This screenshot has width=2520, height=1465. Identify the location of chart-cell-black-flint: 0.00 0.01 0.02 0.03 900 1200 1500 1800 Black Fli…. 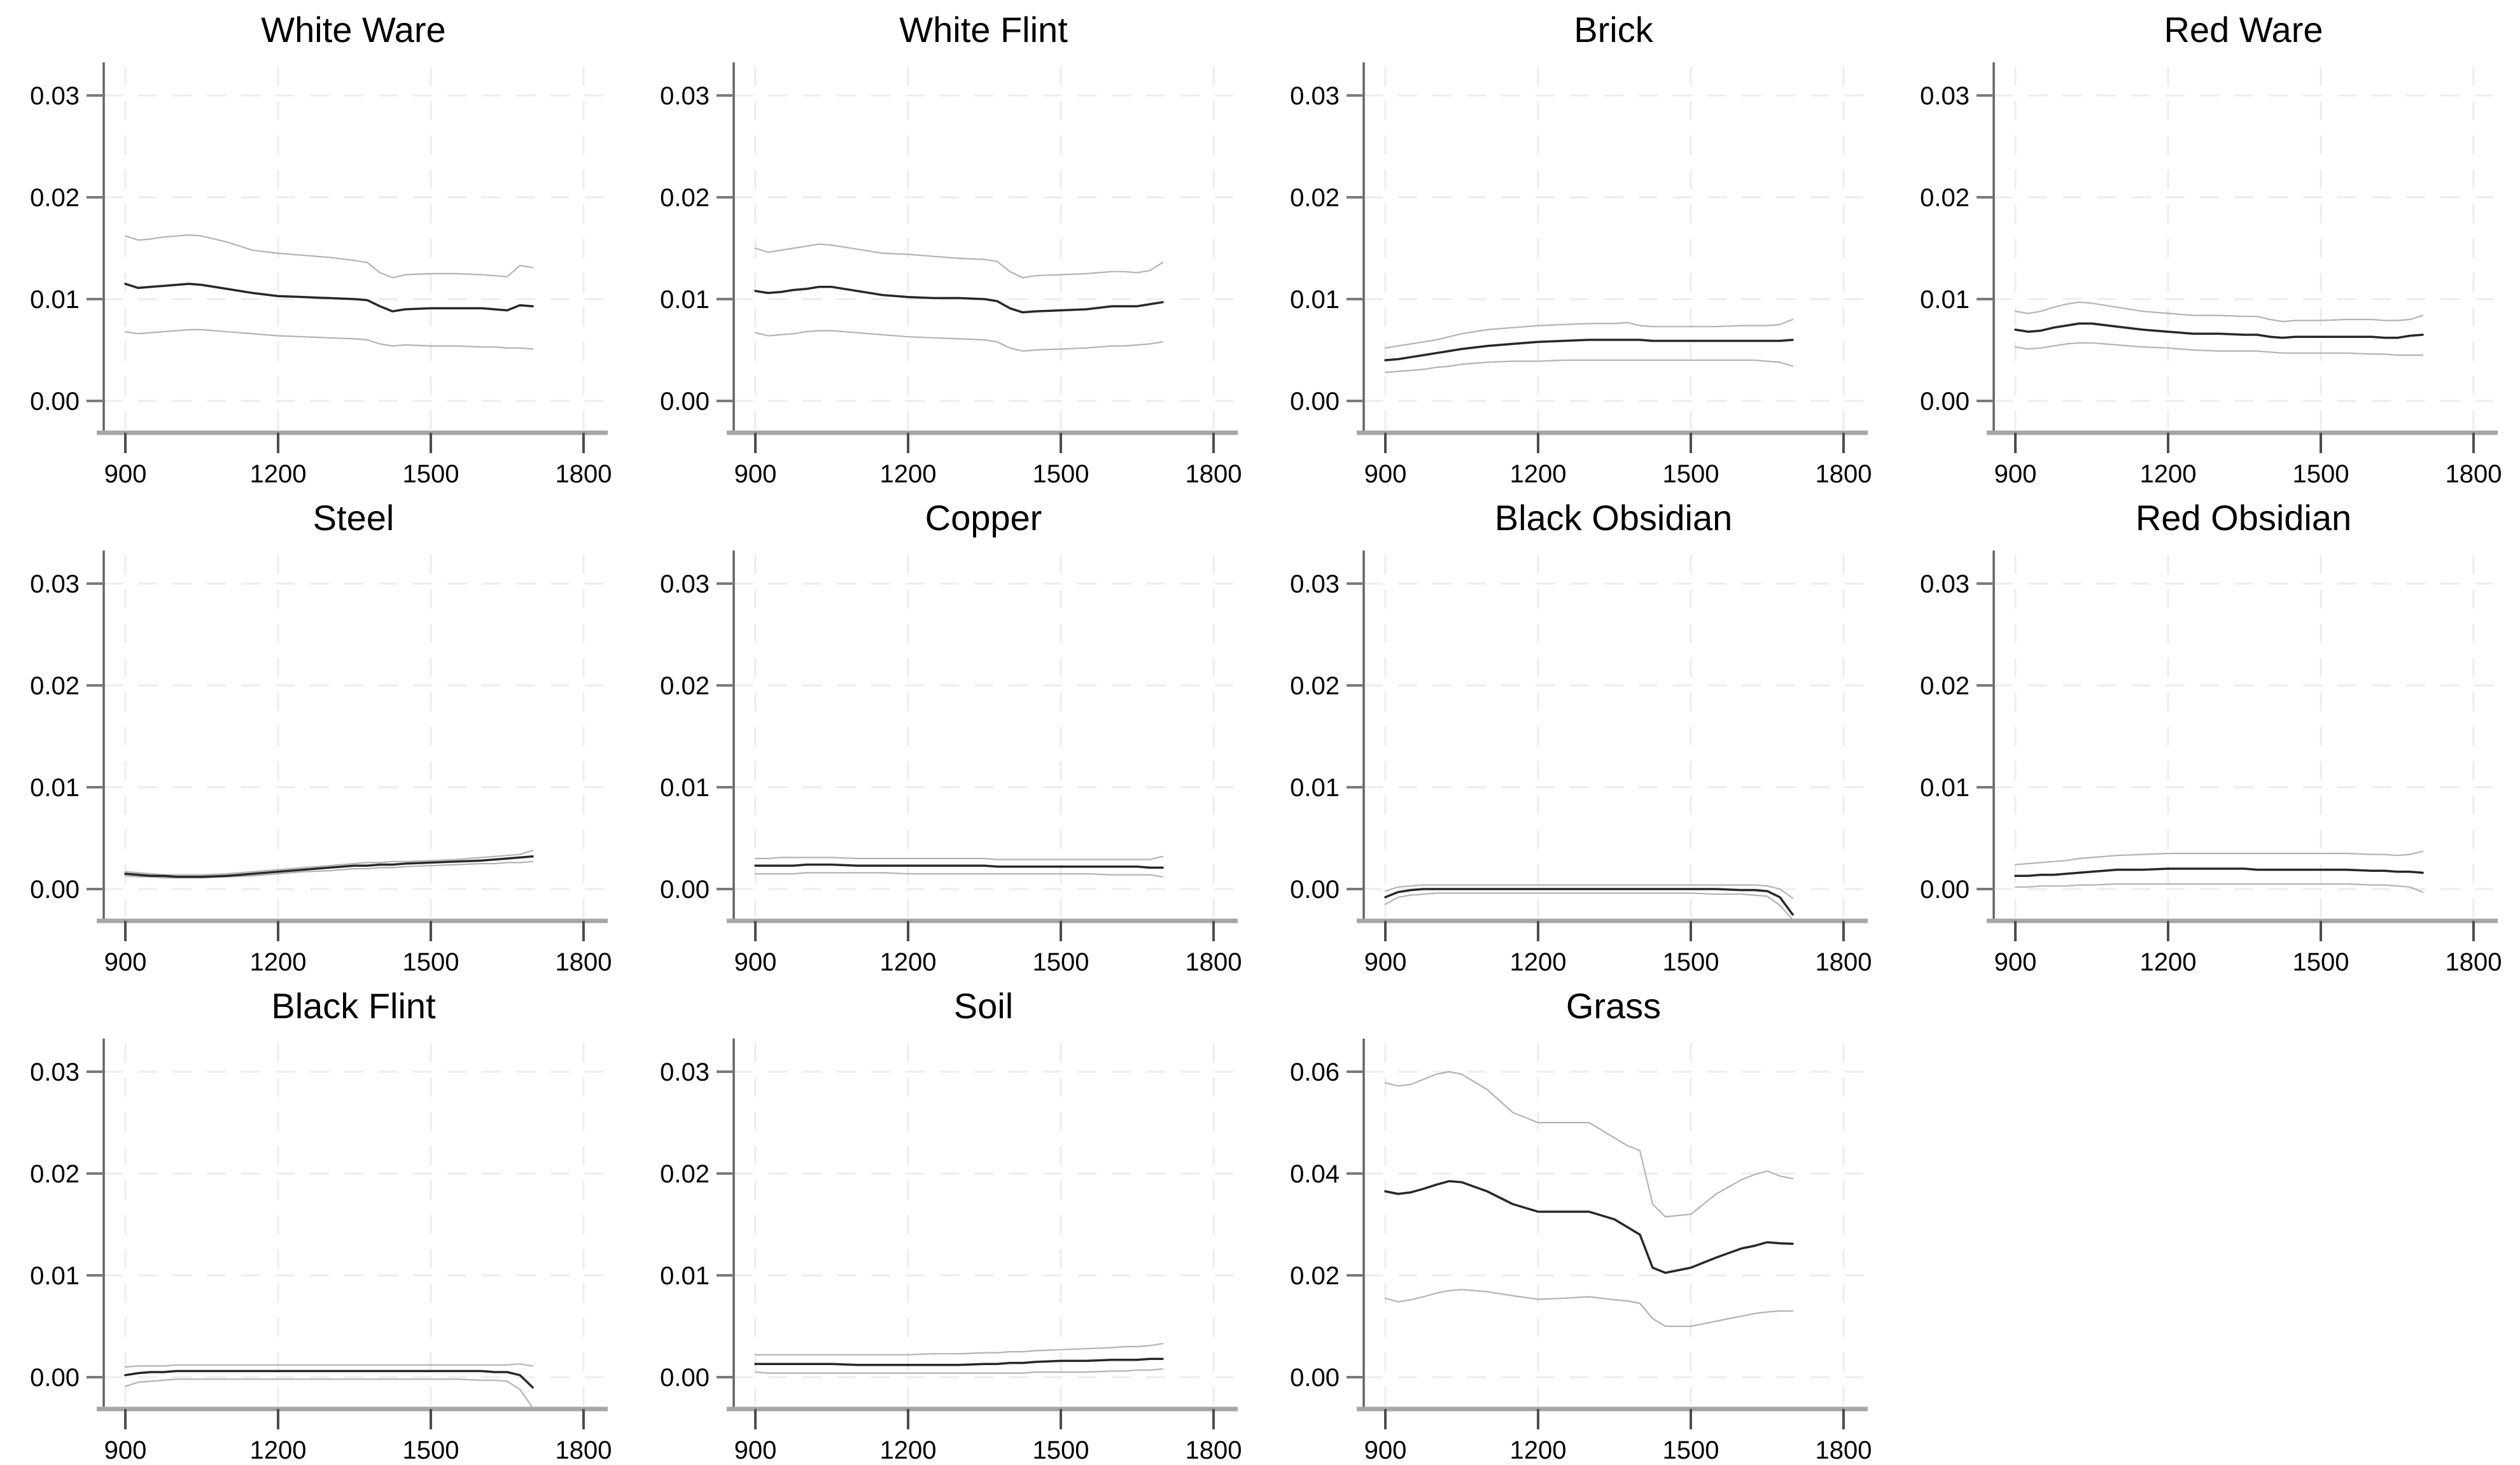
(315, 1220).